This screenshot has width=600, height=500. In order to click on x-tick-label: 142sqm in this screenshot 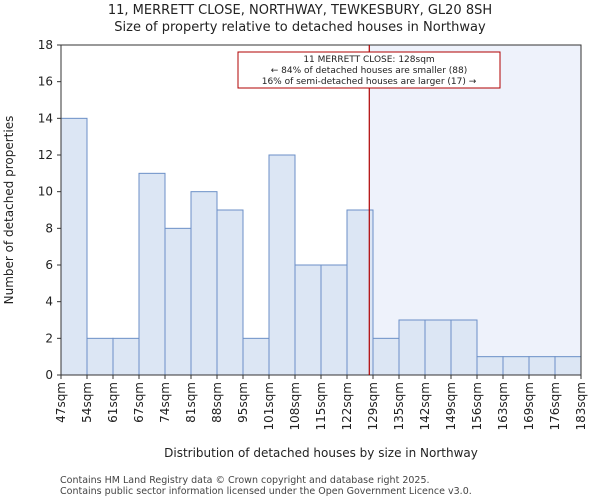, I will do `click(425, 406)`.